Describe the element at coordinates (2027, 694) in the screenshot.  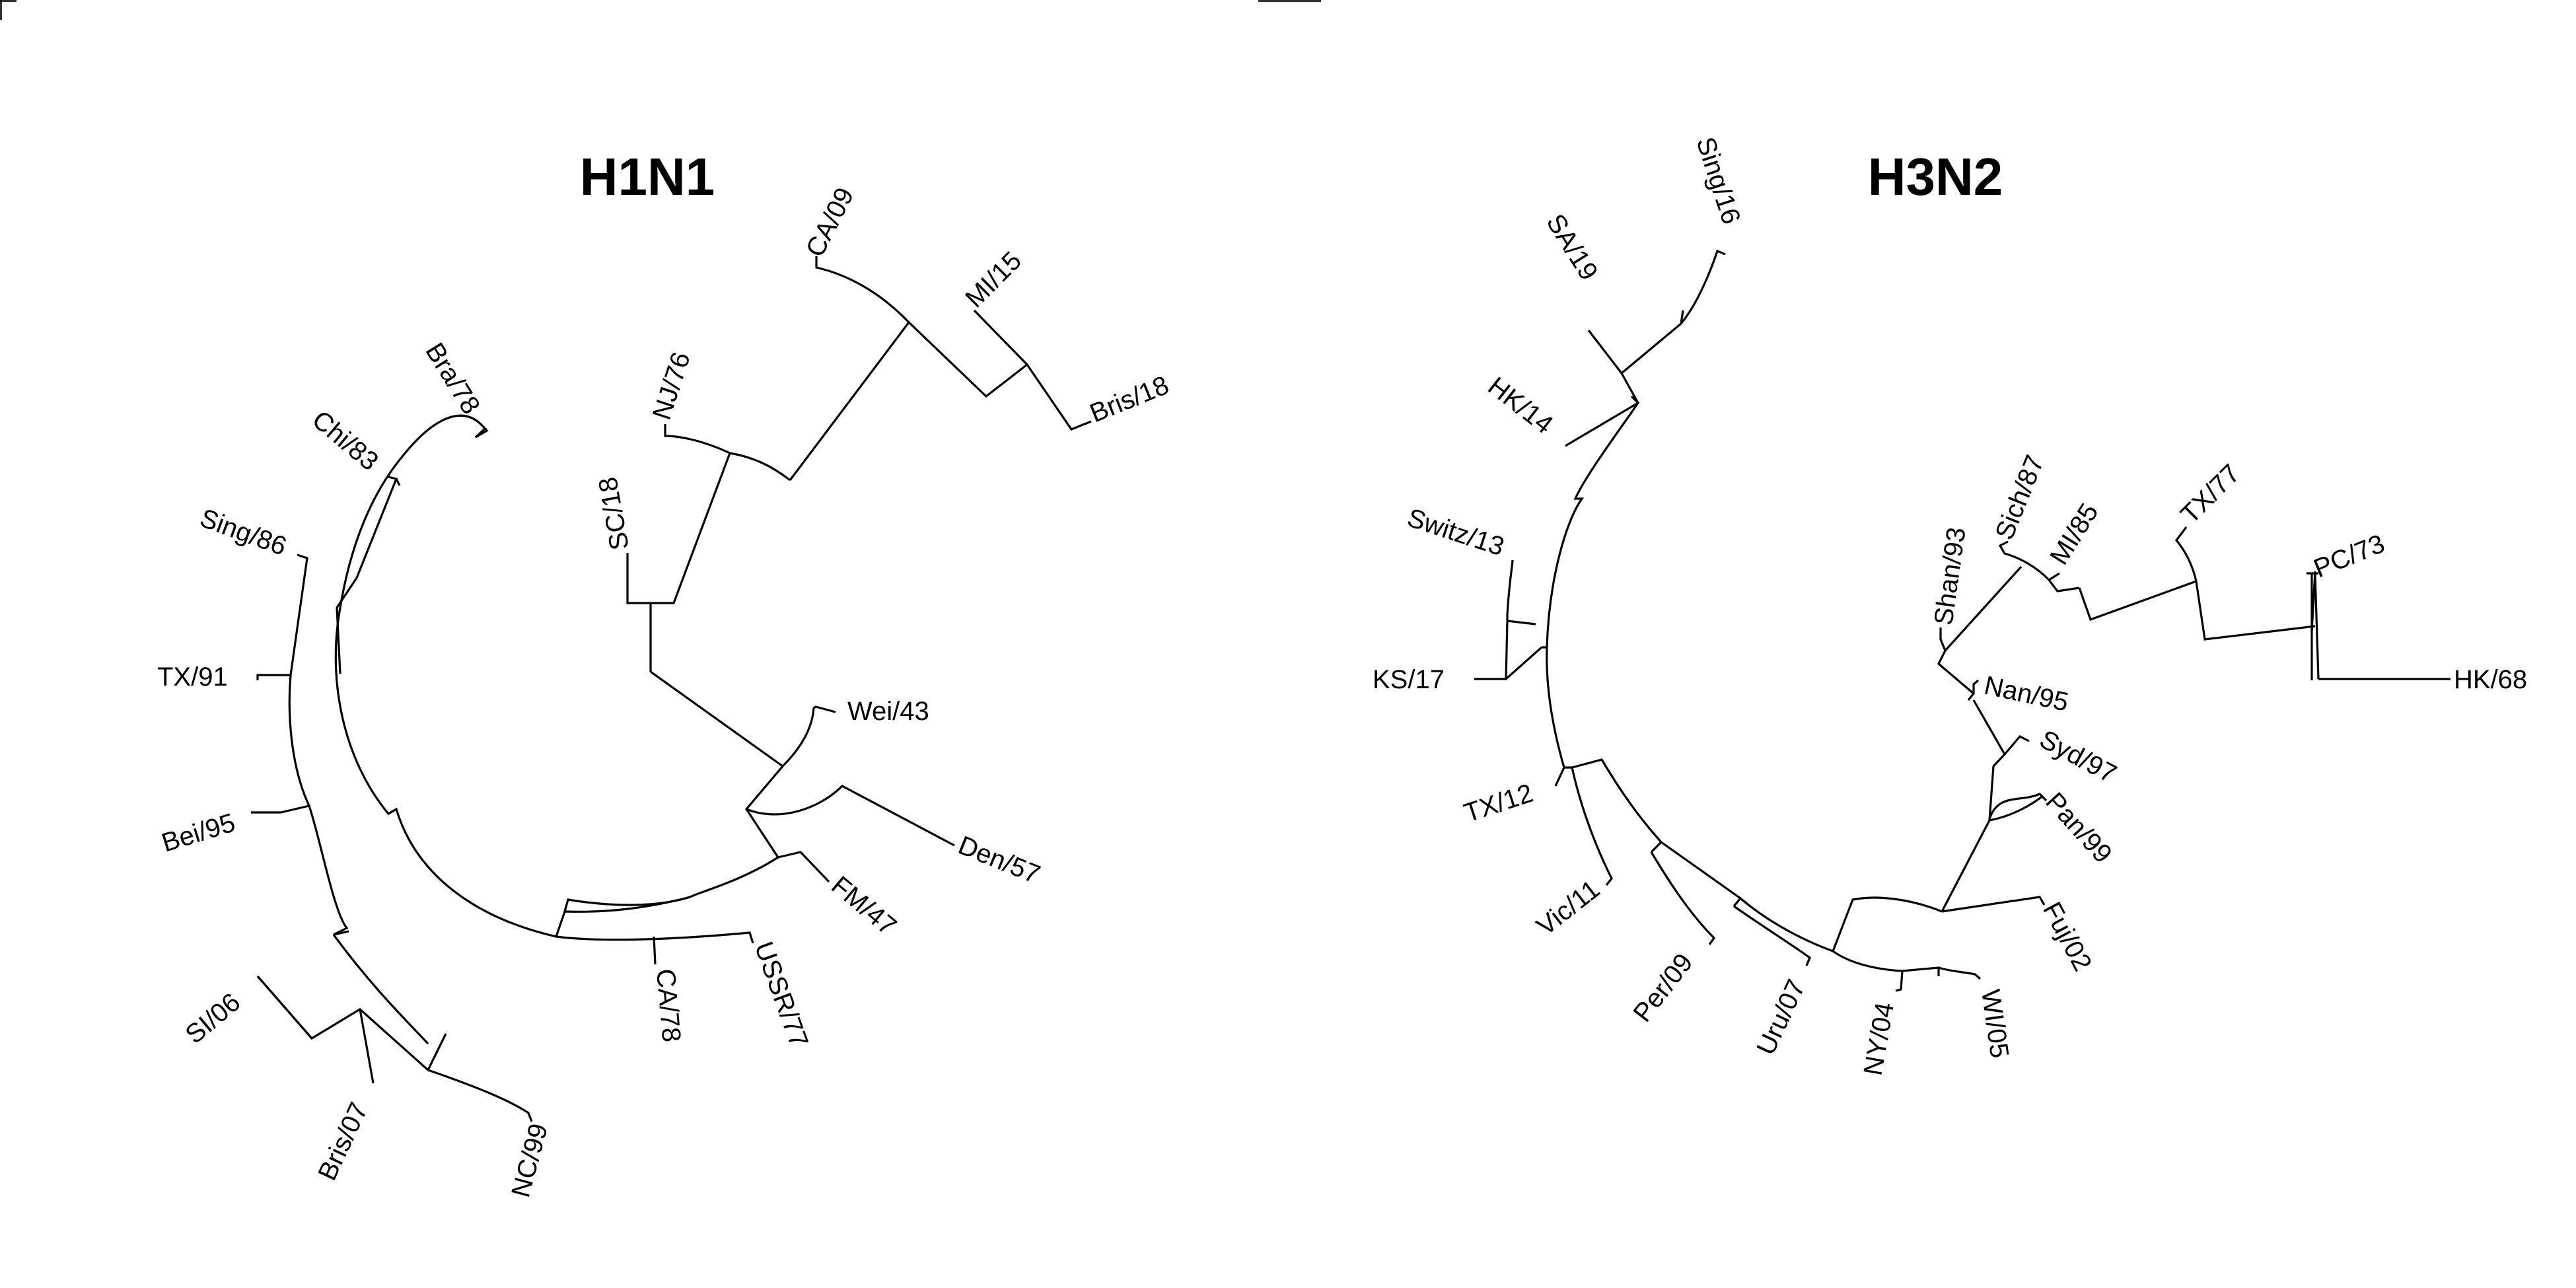
I see `leaf-label-nan95: Nan/95` at that location.